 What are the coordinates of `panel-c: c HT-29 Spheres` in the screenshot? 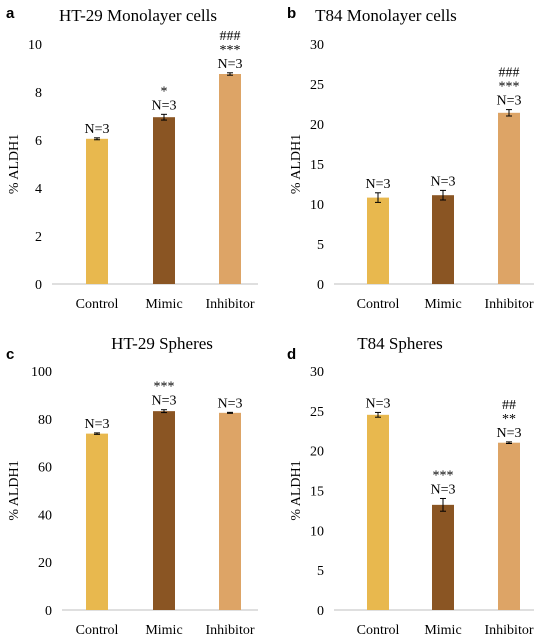 It's located at (109, 348).